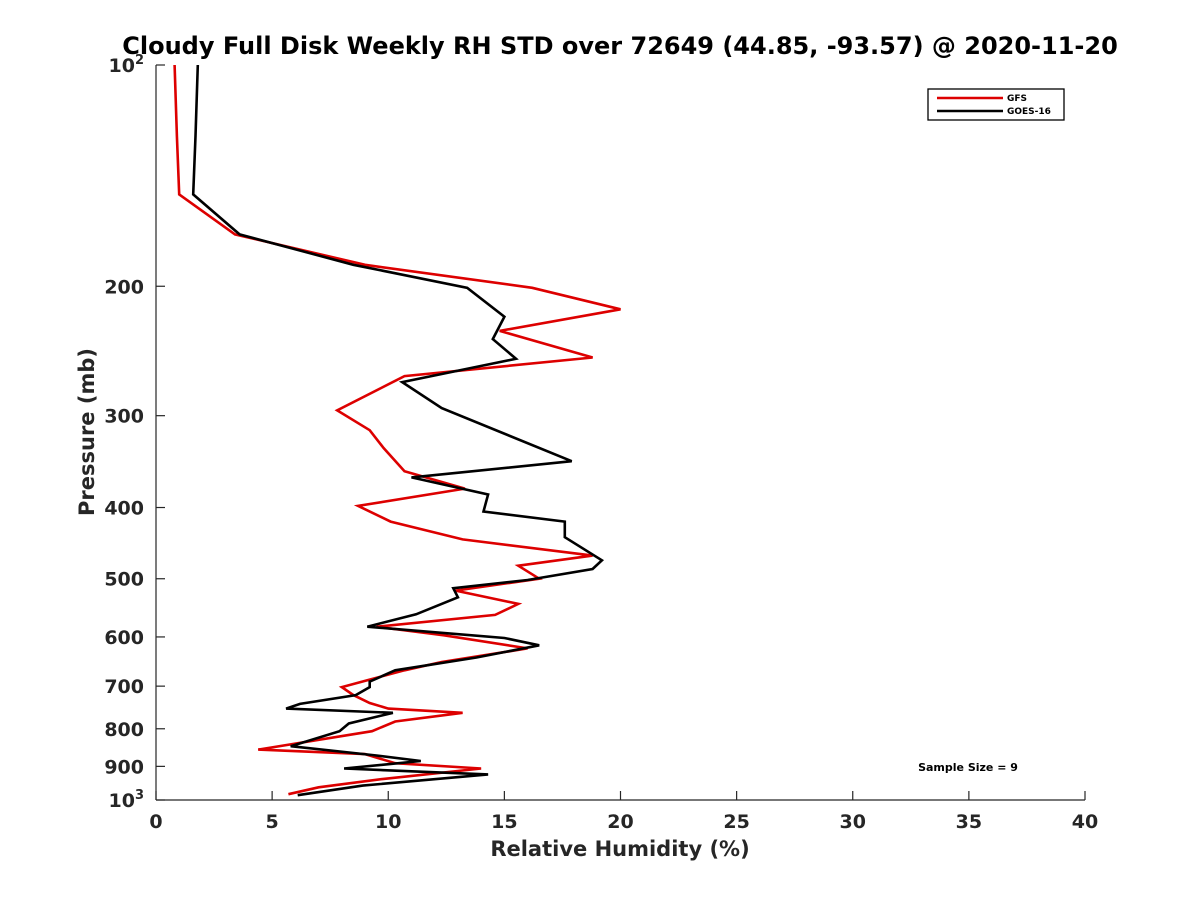 The image size is (1200, 900). Describe the element at coordinates (155, 822) in the screenshot. I see `x-tick-label: 0` at that location.